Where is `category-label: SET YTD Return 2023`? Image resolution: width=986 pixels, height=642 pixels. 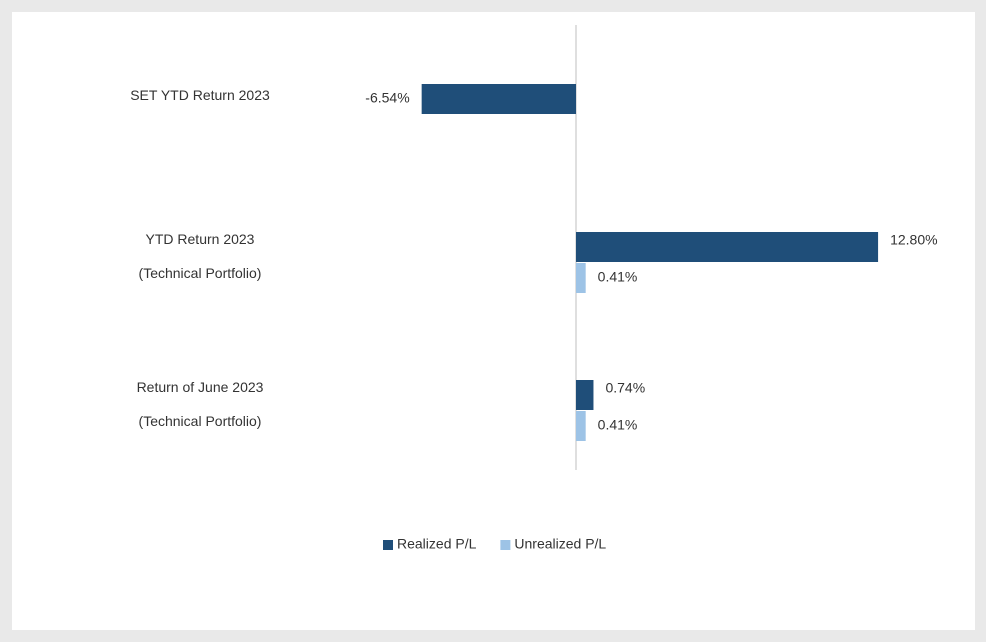
category-label: SET YTD Return 2023 is located at coordinates (200, 95).